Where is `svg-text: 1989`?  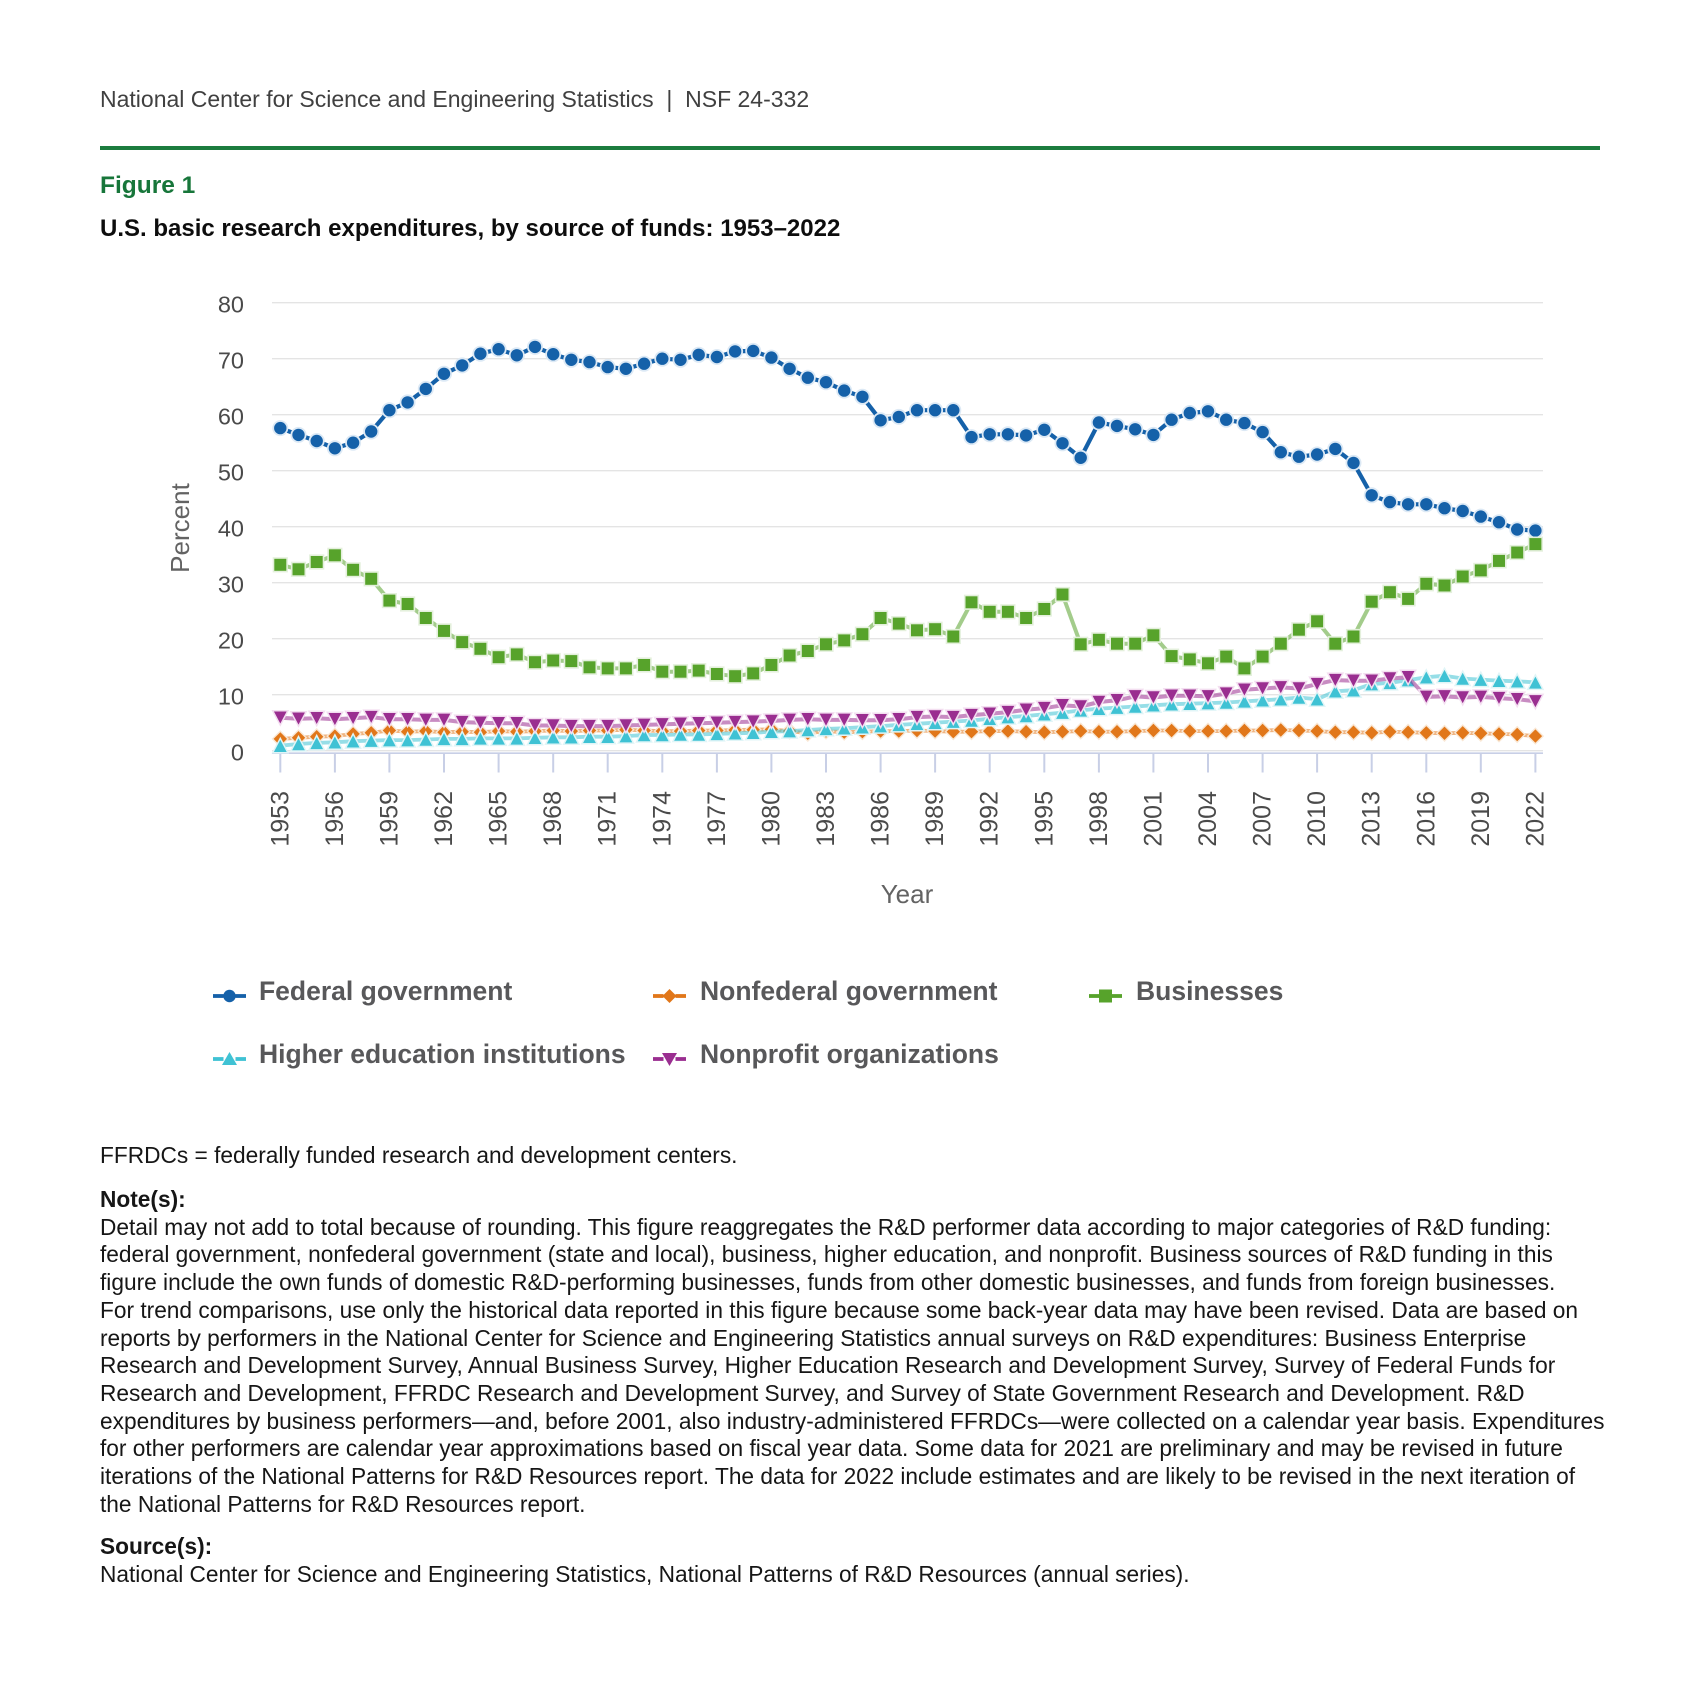
svg-text: 1989 is located at coordinates (935, 819).